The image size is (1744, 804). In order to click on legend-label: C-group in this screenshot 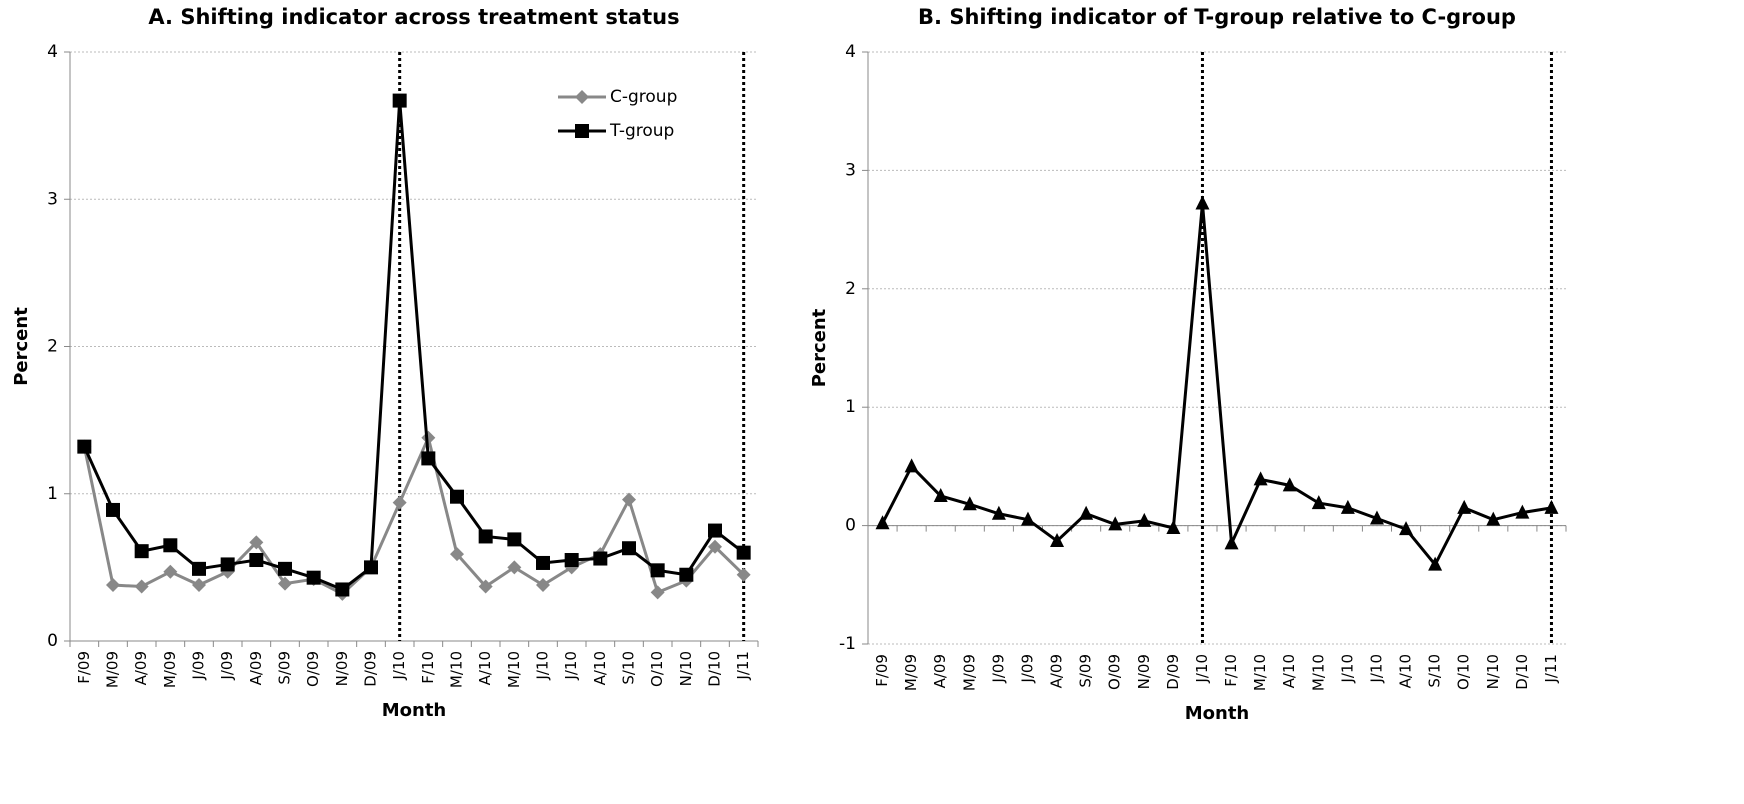, I will do `click(643, 97)`.